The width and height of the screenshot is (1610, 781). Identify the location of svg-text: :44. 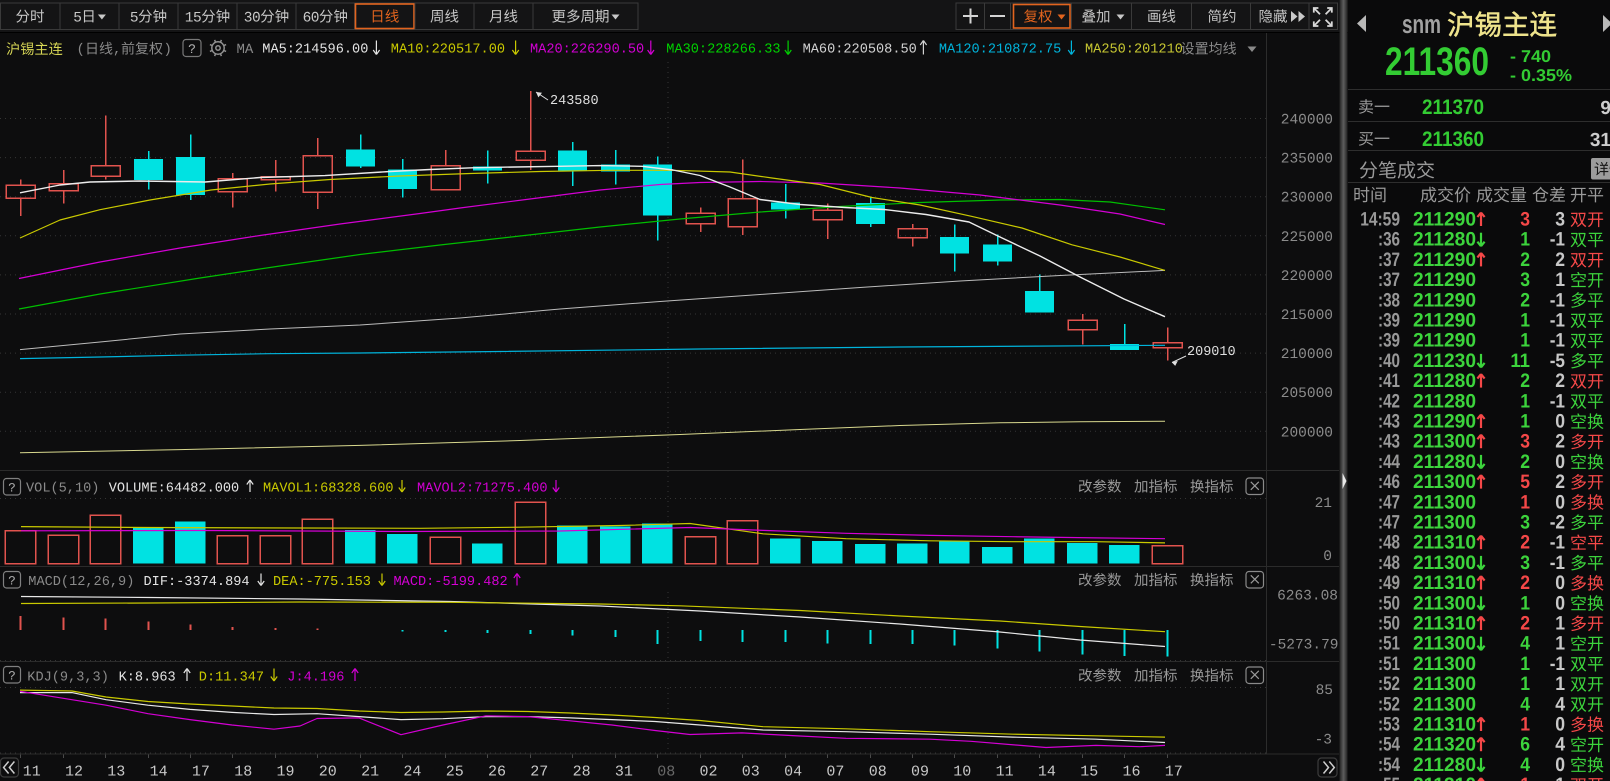
(1389, 462).